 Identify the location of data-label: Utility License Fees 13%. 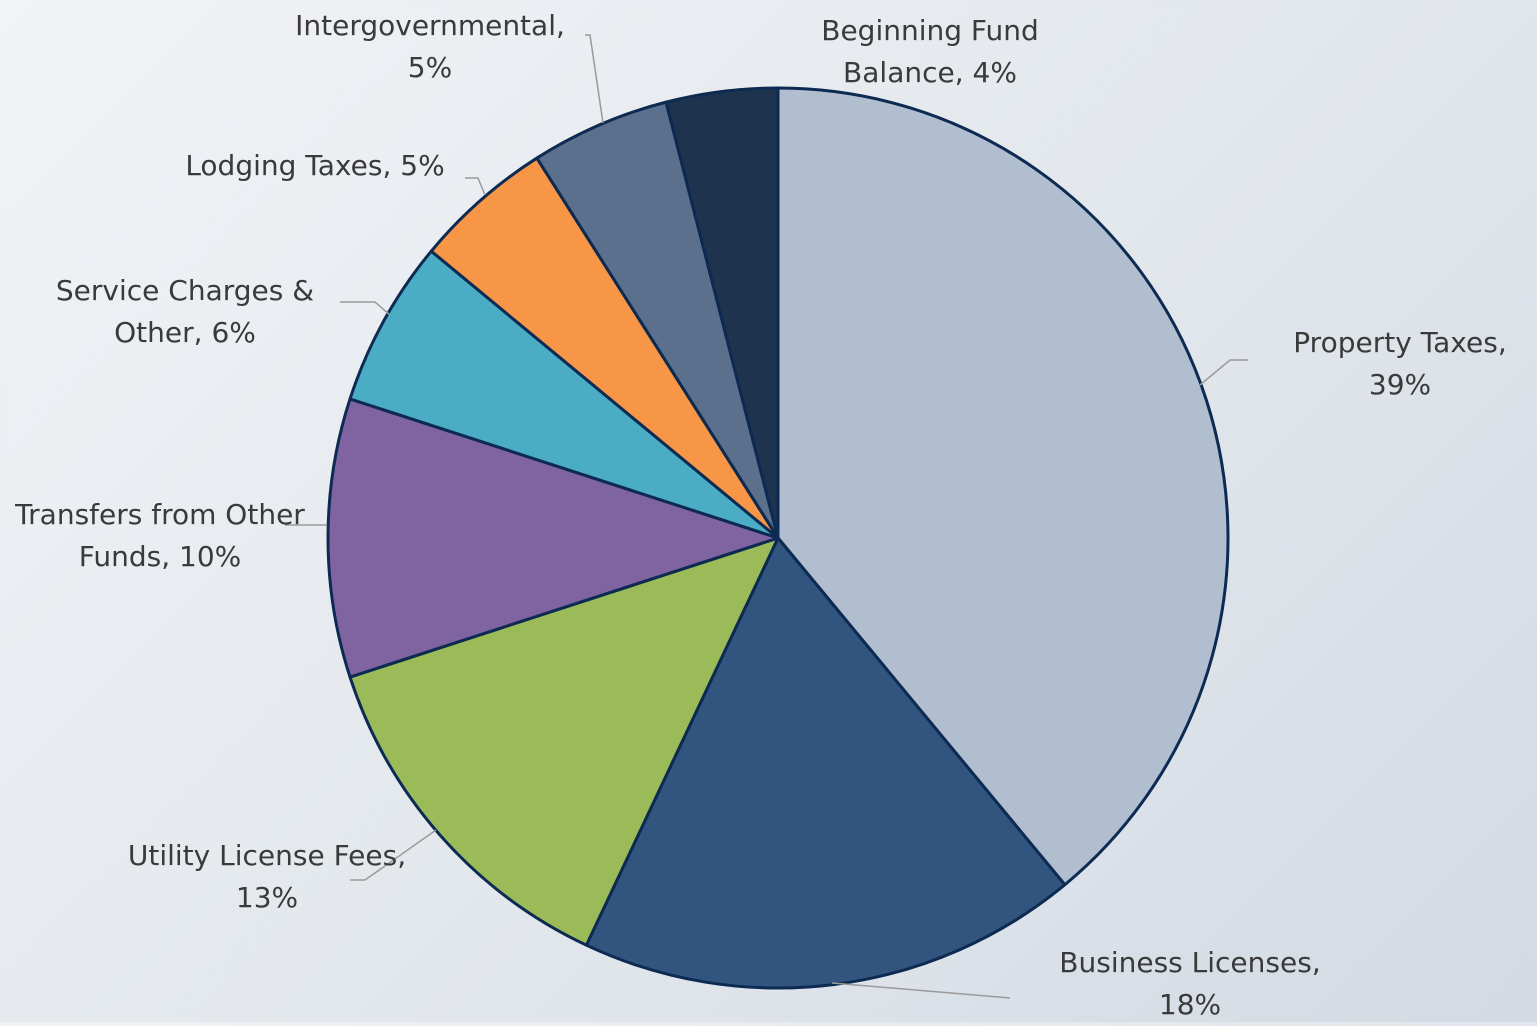
(267, 877).